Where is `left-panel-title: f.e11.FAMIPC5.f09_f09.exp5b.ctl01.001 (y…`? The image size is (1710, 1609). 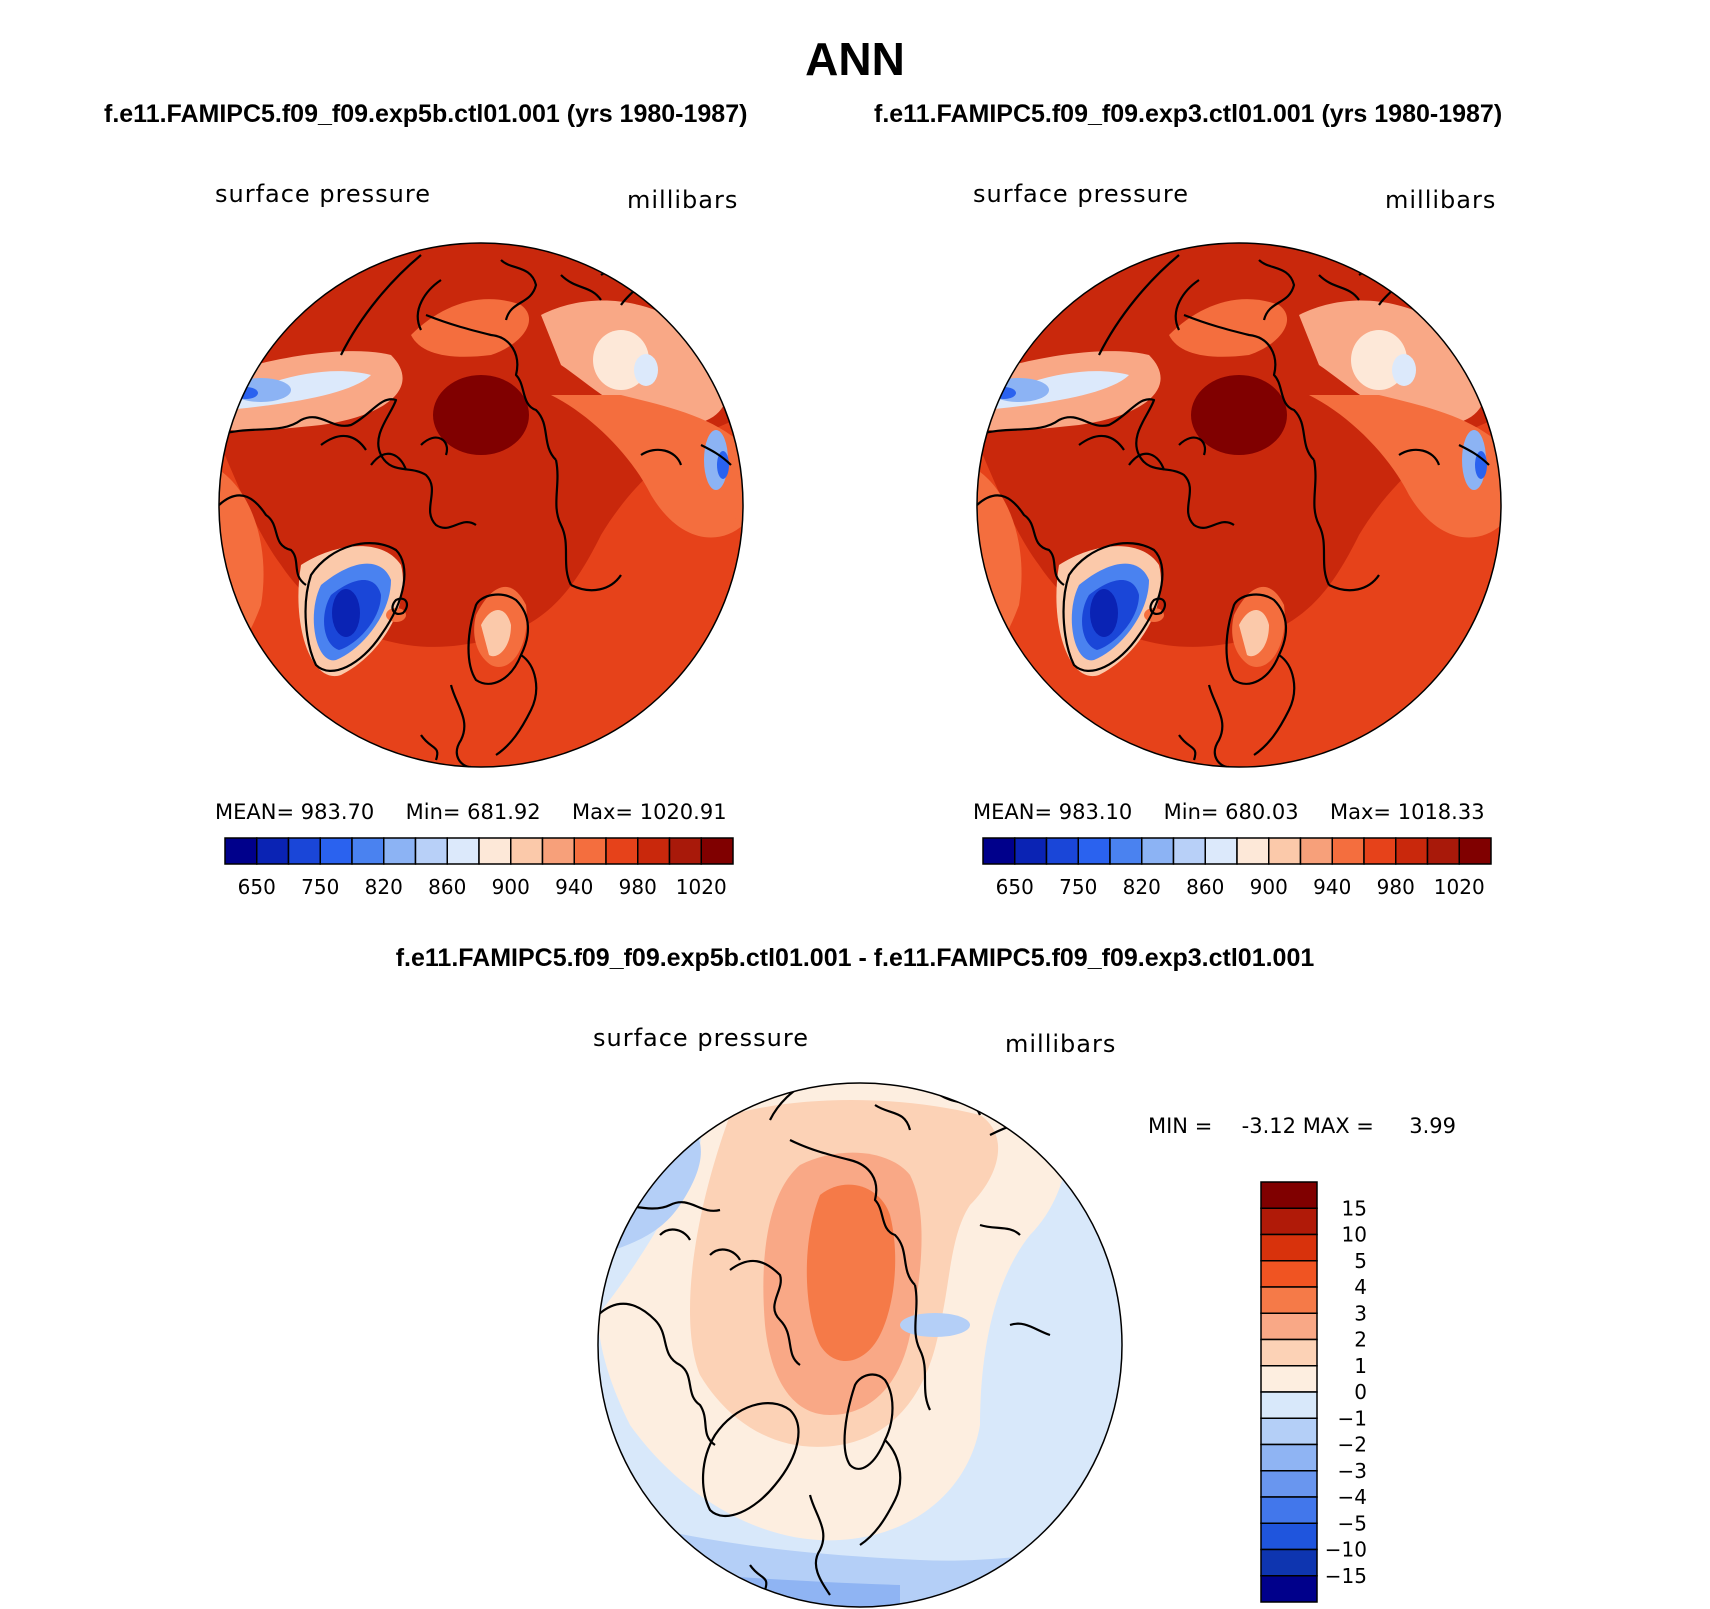
left-panel-title: f.e11.FAMIPC5.f09_f09.exp5b.ctl01.001 (y… is located at coordinates (426, 114).